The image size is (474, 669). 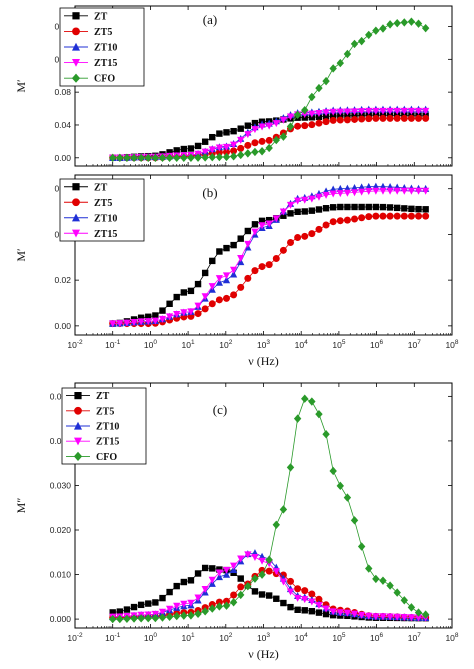 I want to click on x-tick-label-exp: 4, so click(x=306, y=342).